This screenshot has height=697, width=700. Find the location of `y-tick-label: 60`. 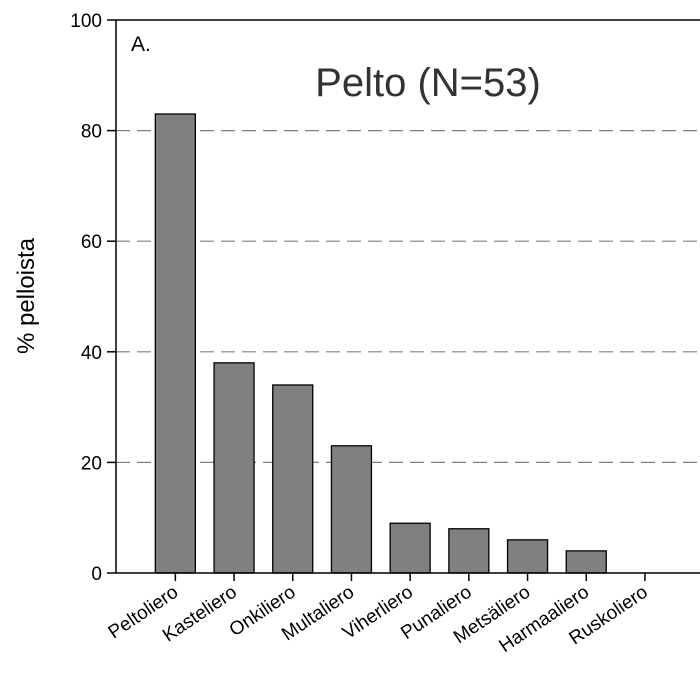

y-tick-label: 60 is located at coordinates (91, 242).